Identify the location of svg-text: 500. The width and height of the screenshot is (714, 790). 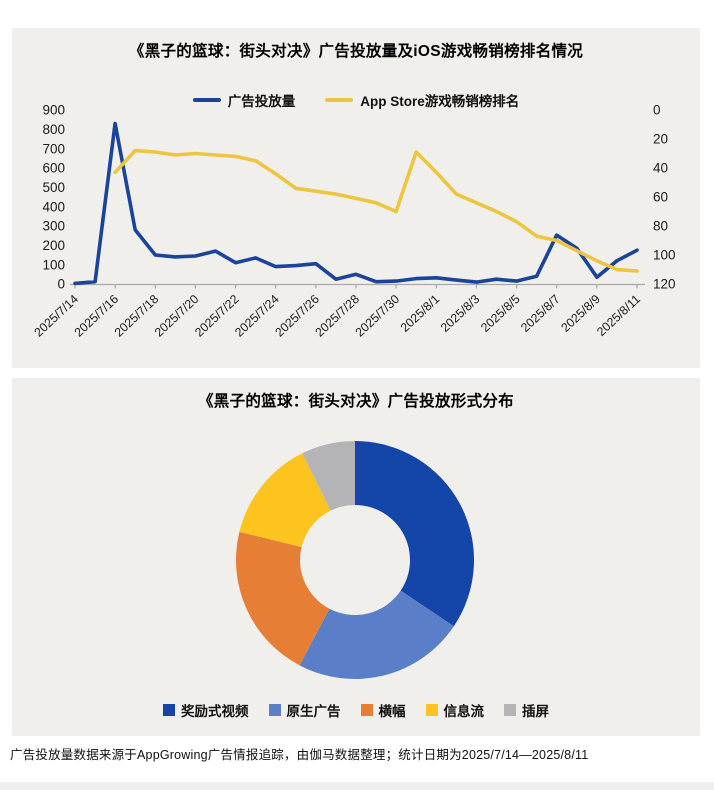
(53, 187).